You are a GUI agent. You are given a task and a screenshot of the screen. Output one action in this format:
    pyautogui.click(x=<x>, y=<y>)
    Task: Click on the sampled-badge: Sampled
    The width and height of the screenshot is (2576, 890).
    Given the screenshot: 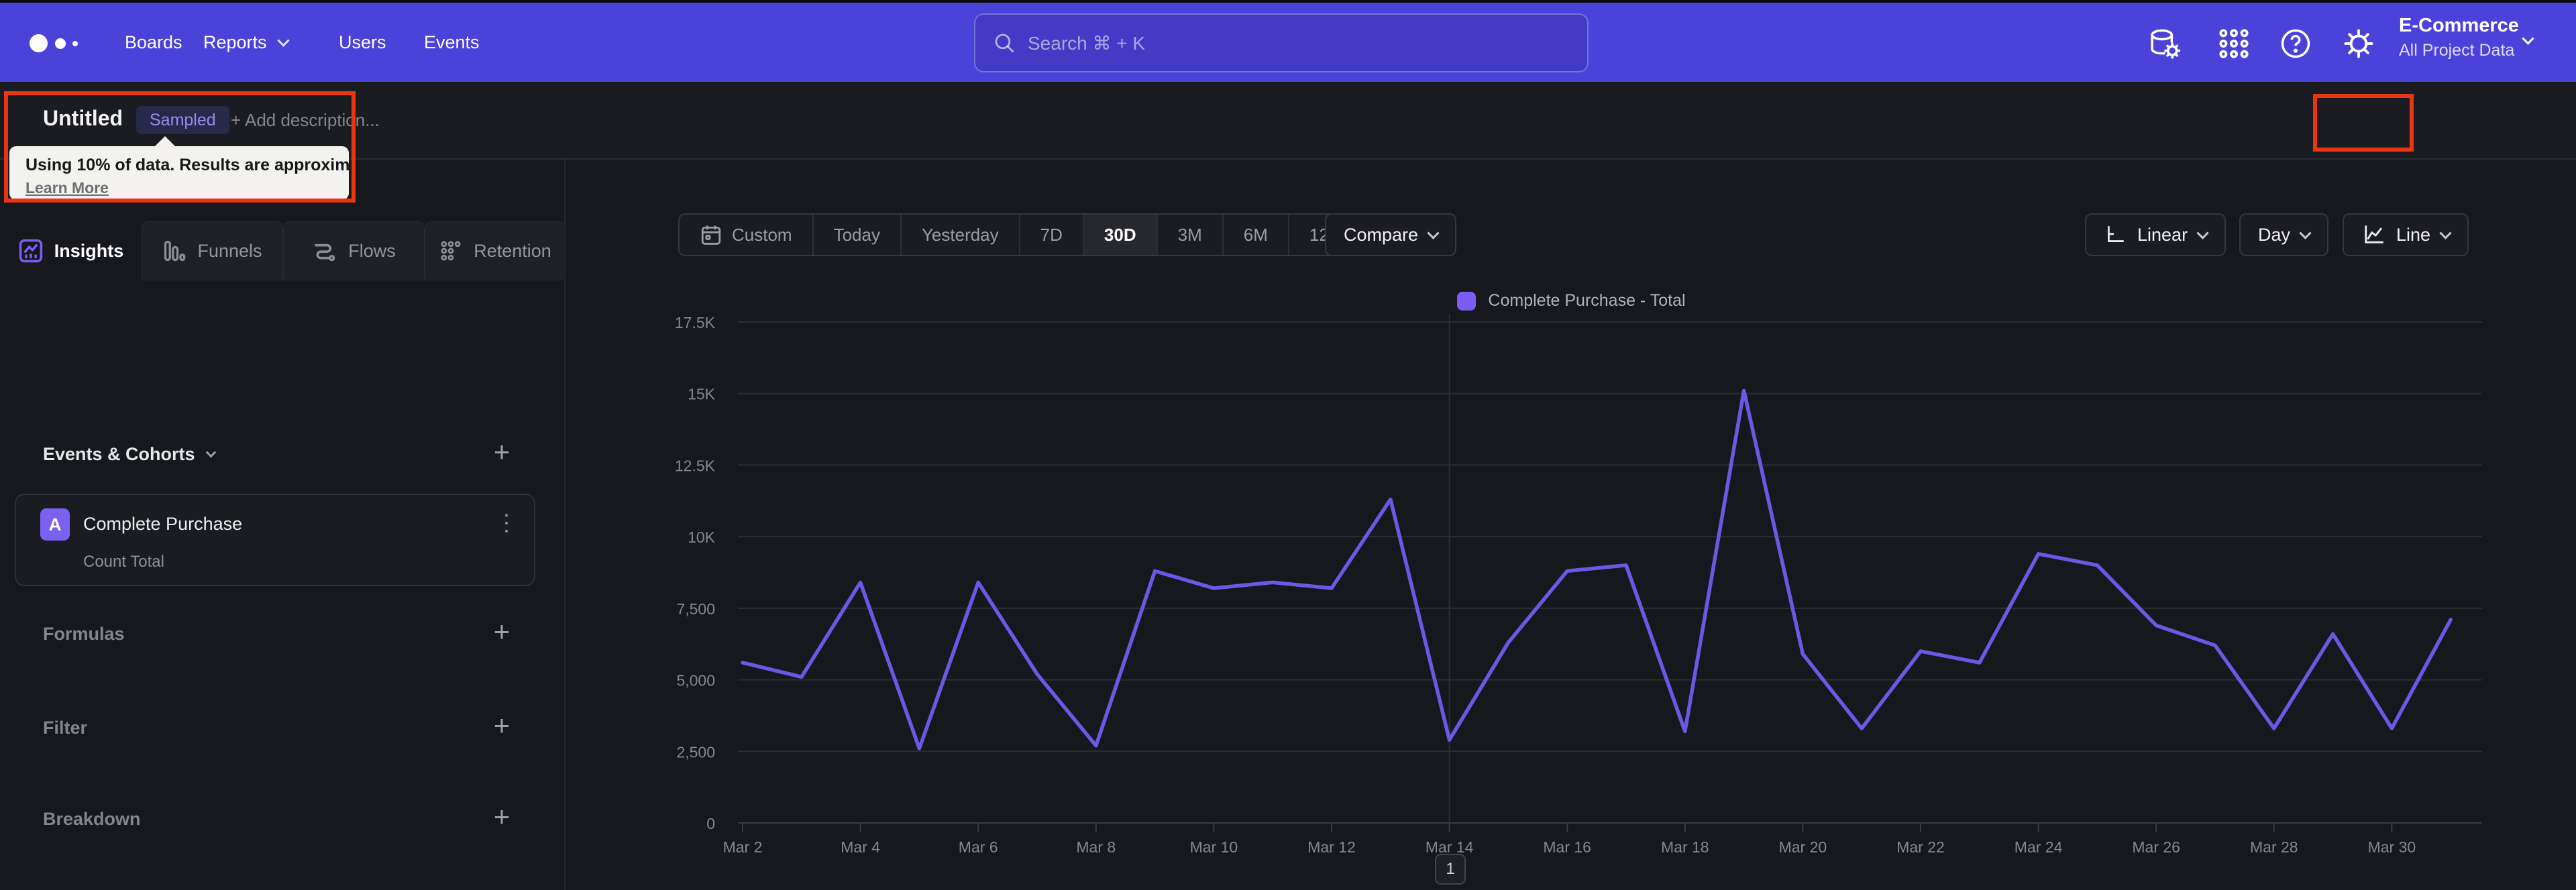 What is the action you would take?
    pyautogui.click(x=182, y=120)
    